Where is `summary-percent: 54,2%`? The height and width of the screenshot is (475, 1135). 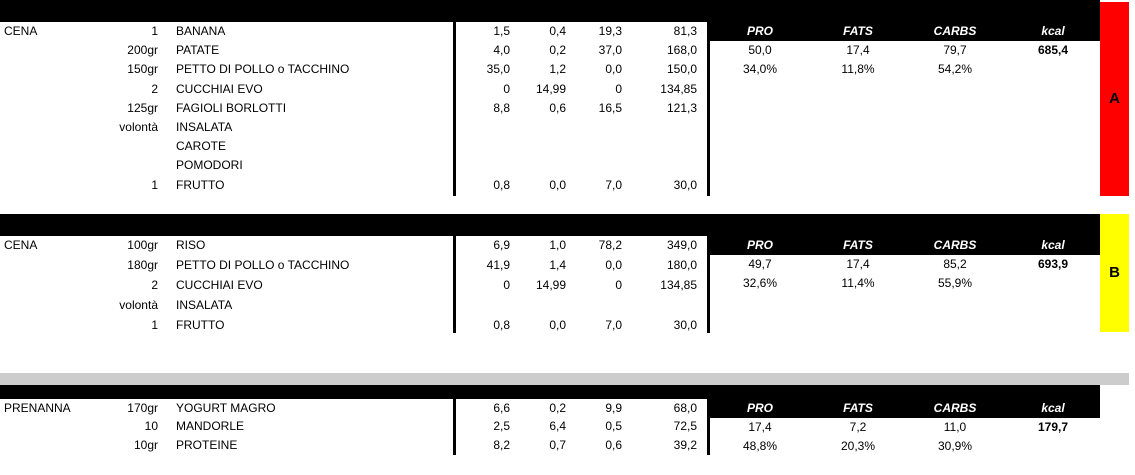 summary-percent: 54,2% is located at coordinates (955, 69).